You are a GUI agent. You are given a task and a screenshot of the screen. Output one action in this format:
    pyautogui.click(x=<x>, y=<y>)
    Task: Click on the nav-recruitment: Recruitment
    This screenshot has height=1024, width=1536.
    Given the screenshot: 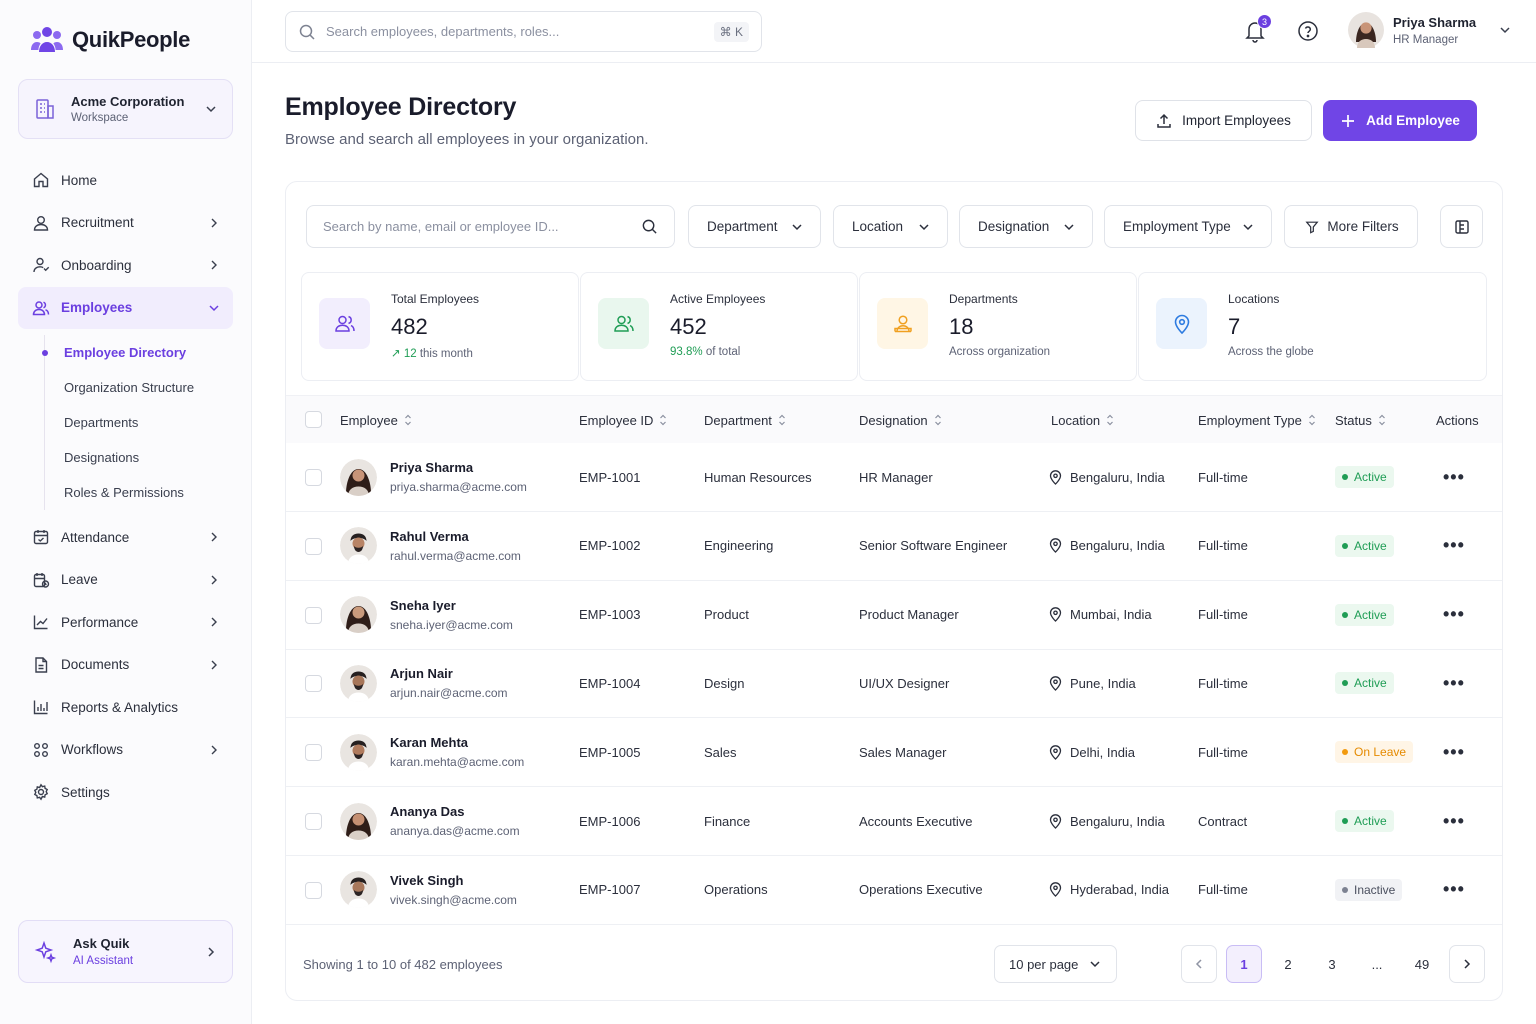 What is the action you would take?
    pyautogui.click(x=125, y=223)
    